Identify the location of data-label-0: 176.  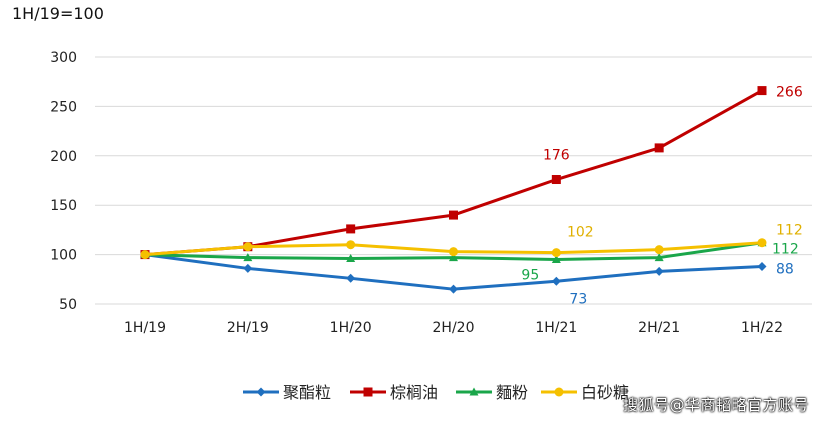
(556, 156).